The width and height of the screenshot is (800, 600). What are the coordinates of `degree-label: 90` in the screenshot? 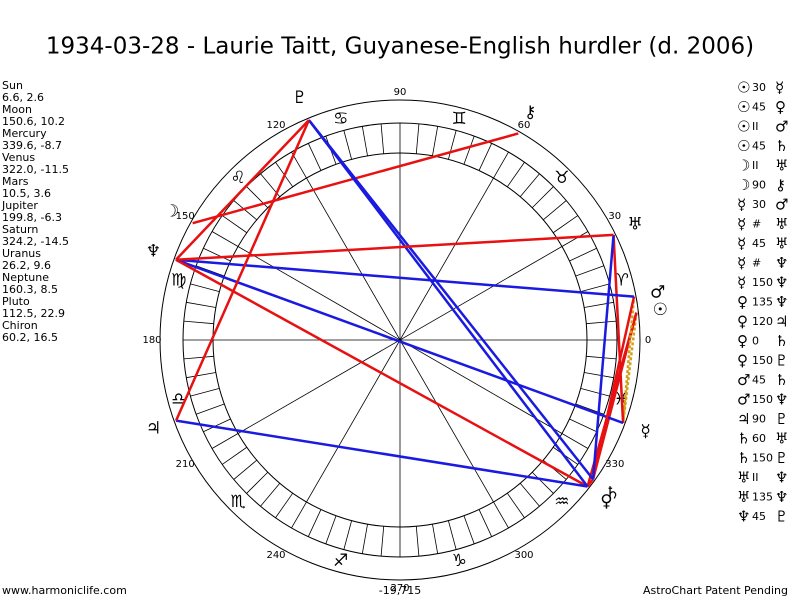 It's located at (400, 92).